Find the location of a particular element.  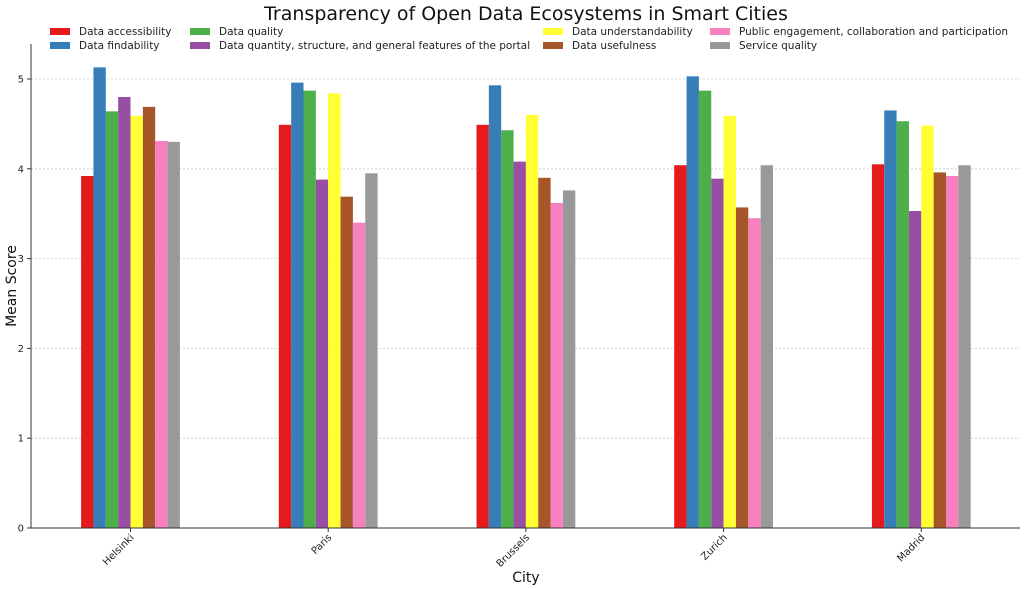

legend-label: Data quality is located at coordinates (251, 32).